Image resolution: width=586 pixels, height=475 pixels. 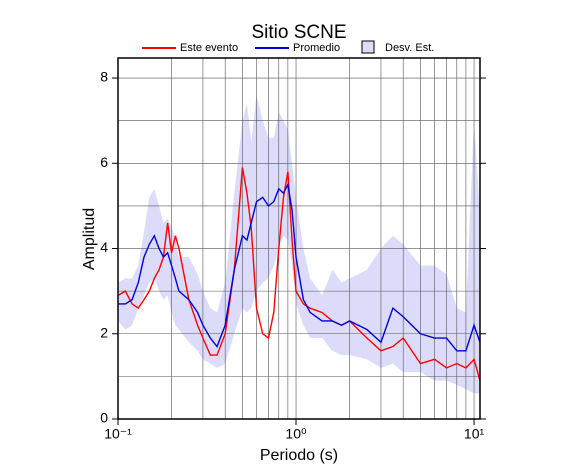 I want to click on y-tick-label: 2, so click(x=104, y=332).